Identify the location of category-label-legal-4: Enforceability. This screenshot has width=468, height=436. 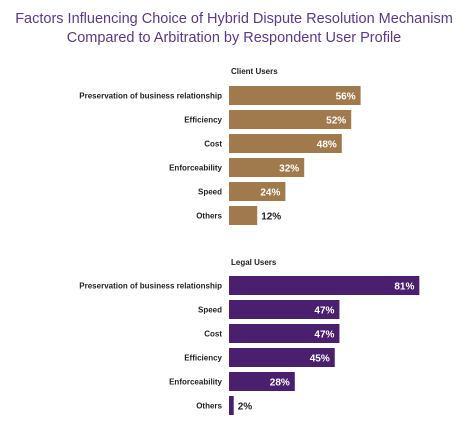
(195, 382).